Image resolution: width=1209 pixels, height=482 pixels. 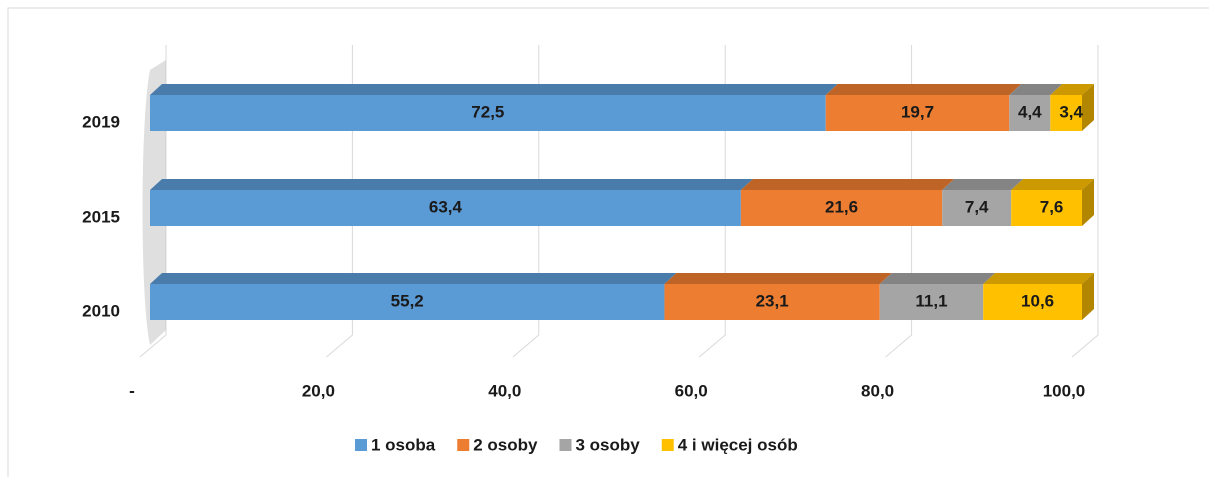 I want to click on data-label: 23,1, so click(x=772, y=300).